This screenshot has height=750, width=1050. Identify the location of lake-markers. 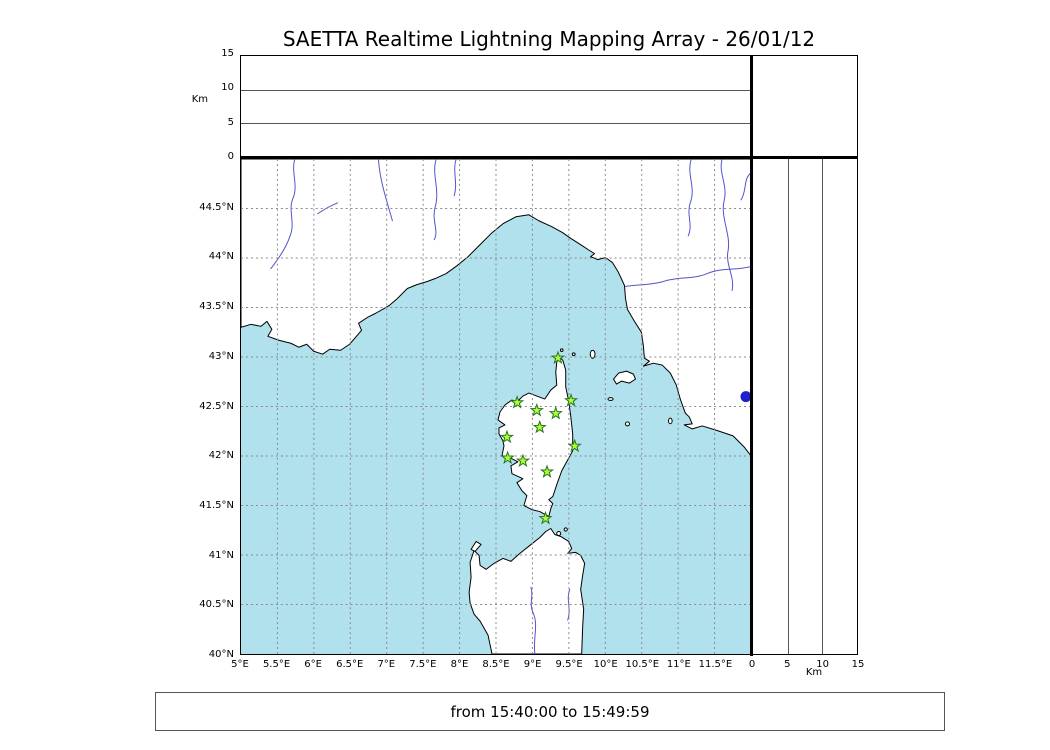
(745, 397).